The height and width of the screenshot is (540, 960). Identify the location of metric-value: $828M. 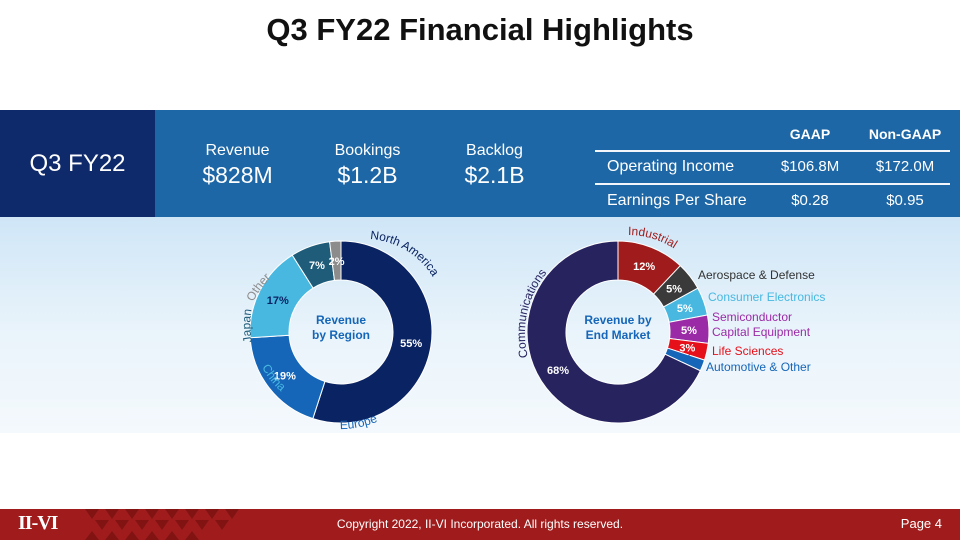
(237, 175).